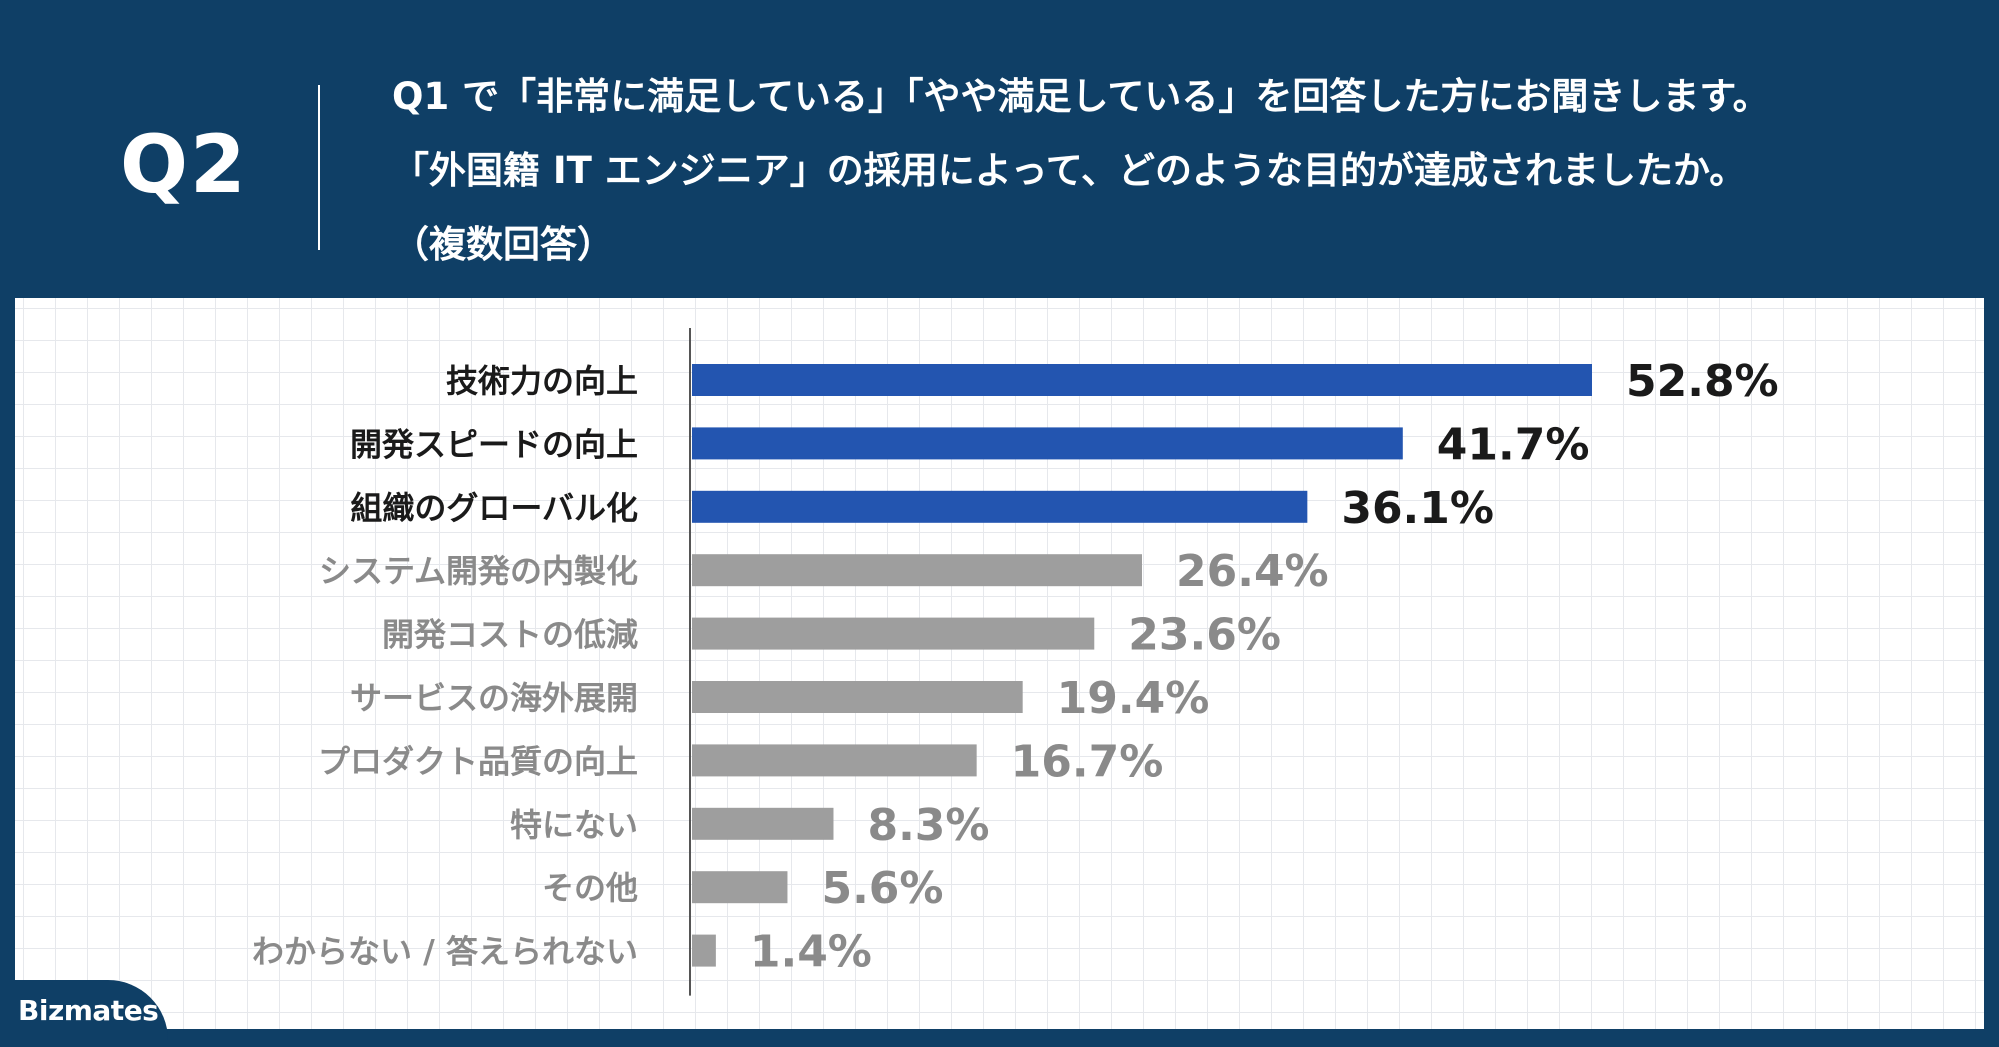 Image resolution: width=1999 pixels, height=1047 pixels. What do you see at coordinates (1513, 444) in the screenshot?
I see `value-label: 41.7%` at bounding box center [1513, 444].